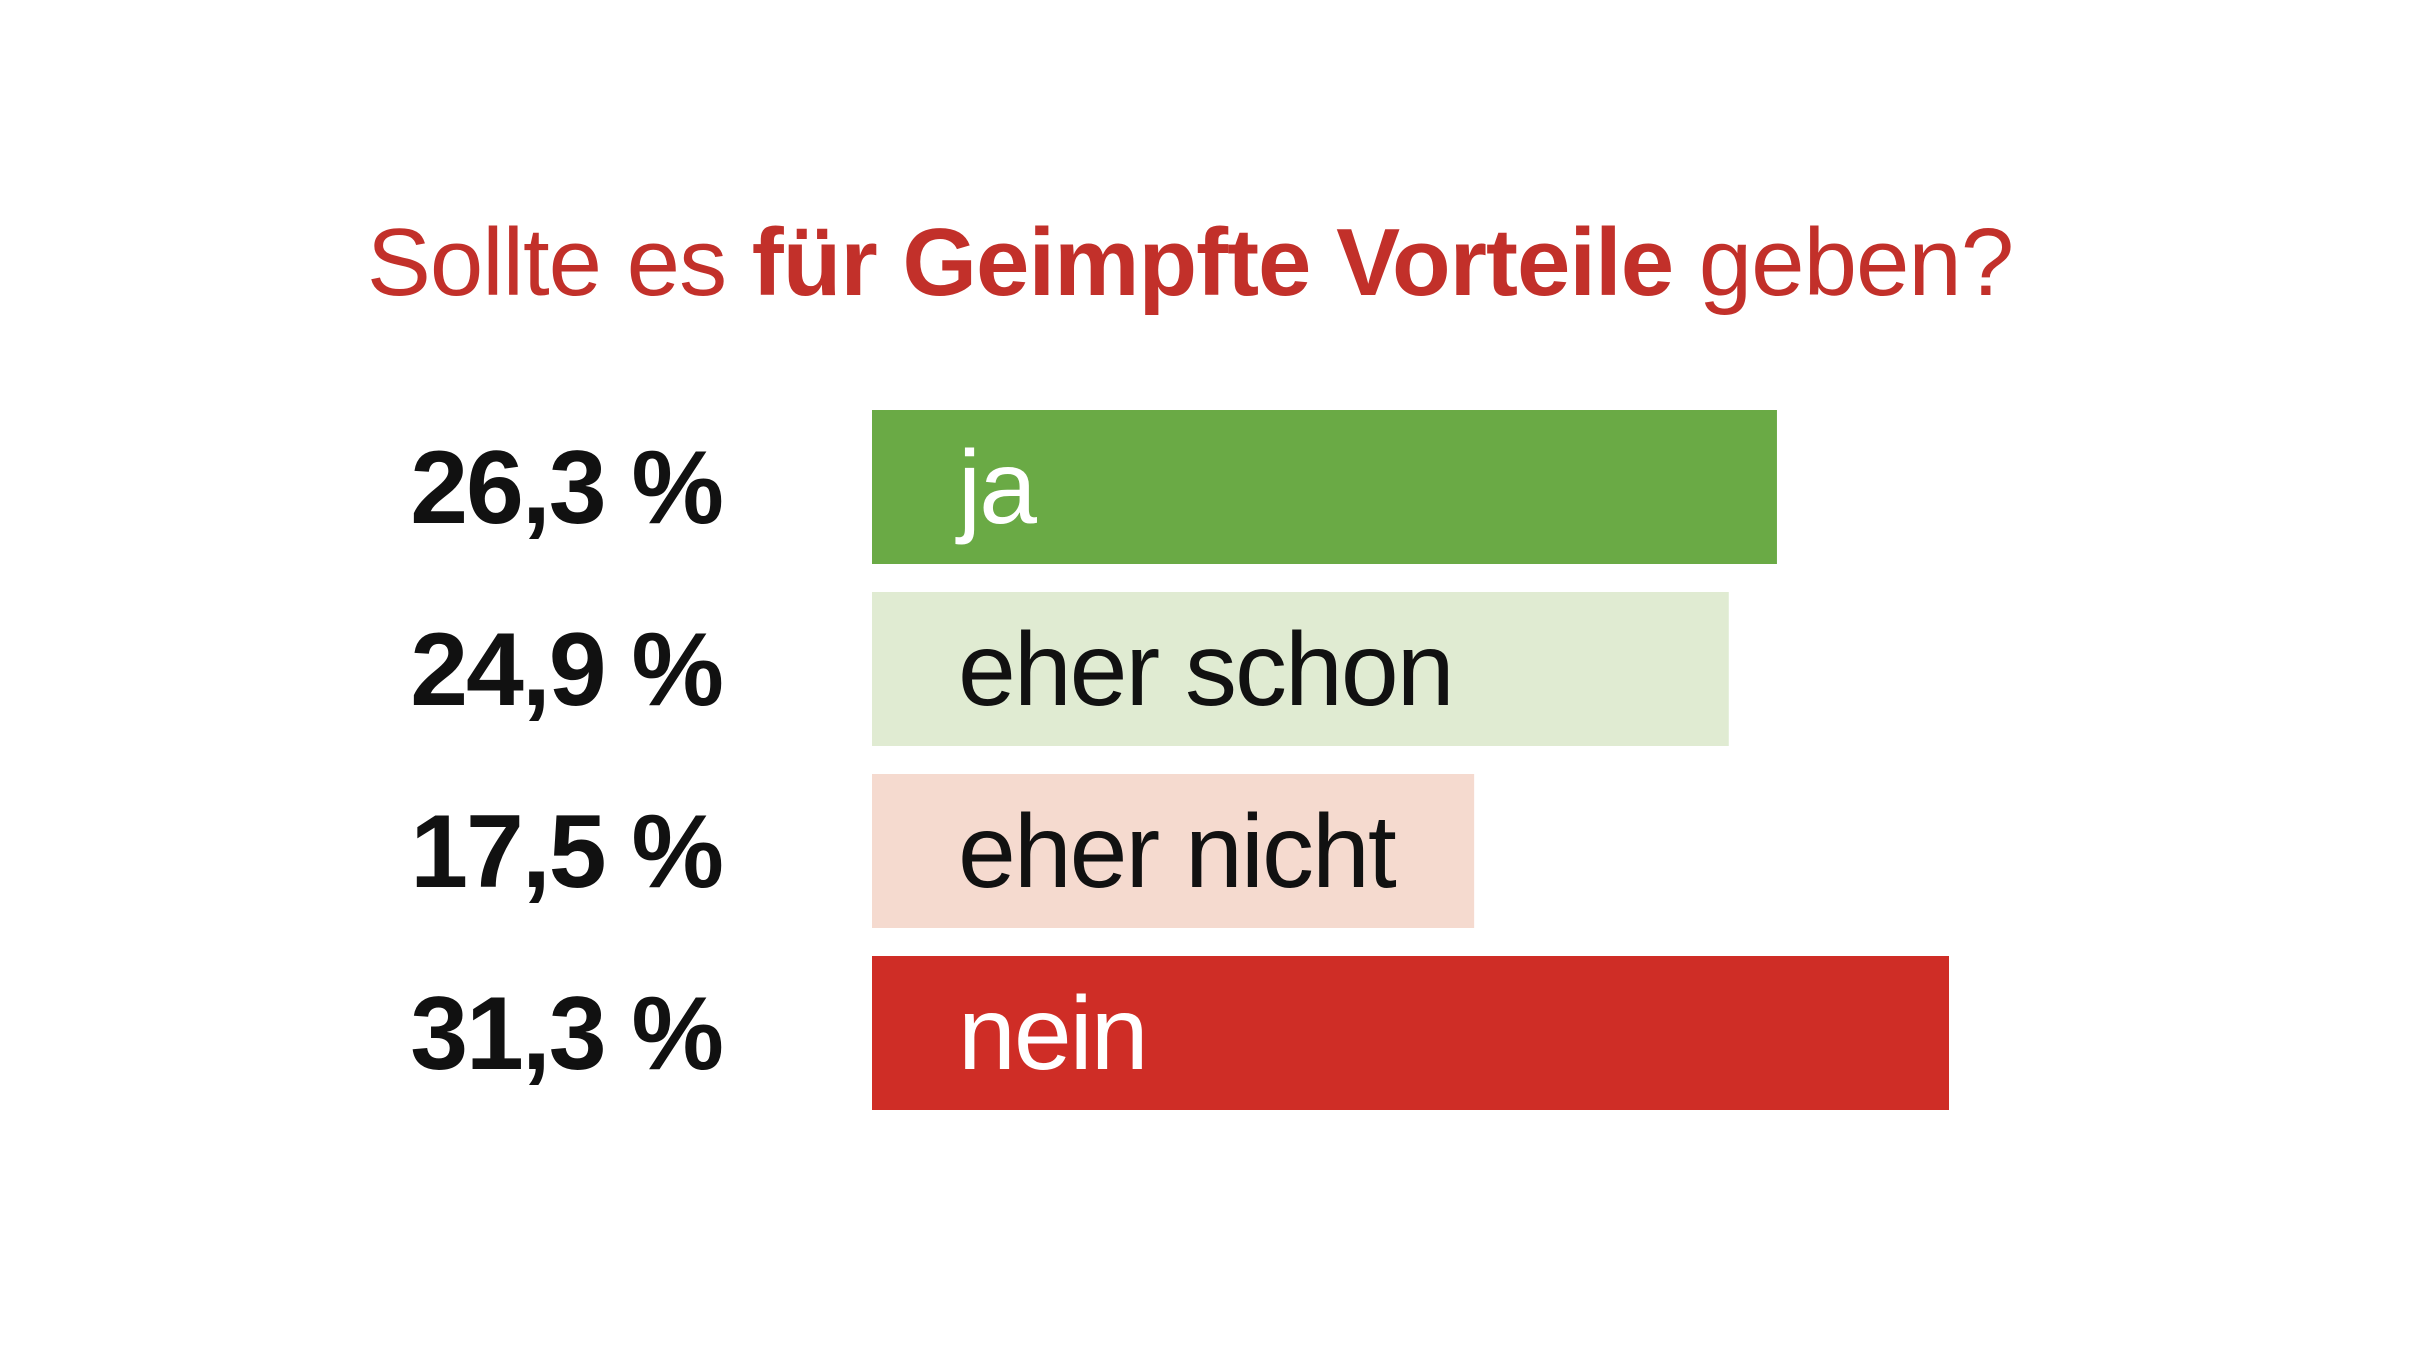  Describe the element at coordinates (996, 488) in the screenshot. I see `category-label: ja` at that location.